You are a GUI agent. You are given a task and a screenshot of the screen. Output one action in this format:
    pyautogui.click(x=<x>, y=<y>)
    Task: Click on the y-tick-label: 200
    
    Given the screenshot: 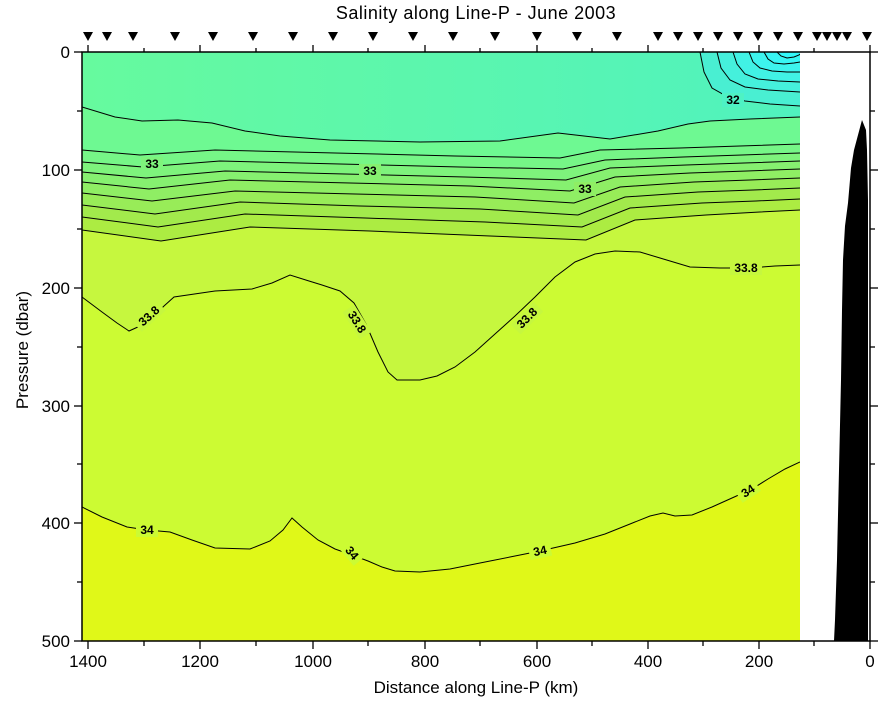 What is the action you would take?
    pyautogui.click(x=56, y=288)
    